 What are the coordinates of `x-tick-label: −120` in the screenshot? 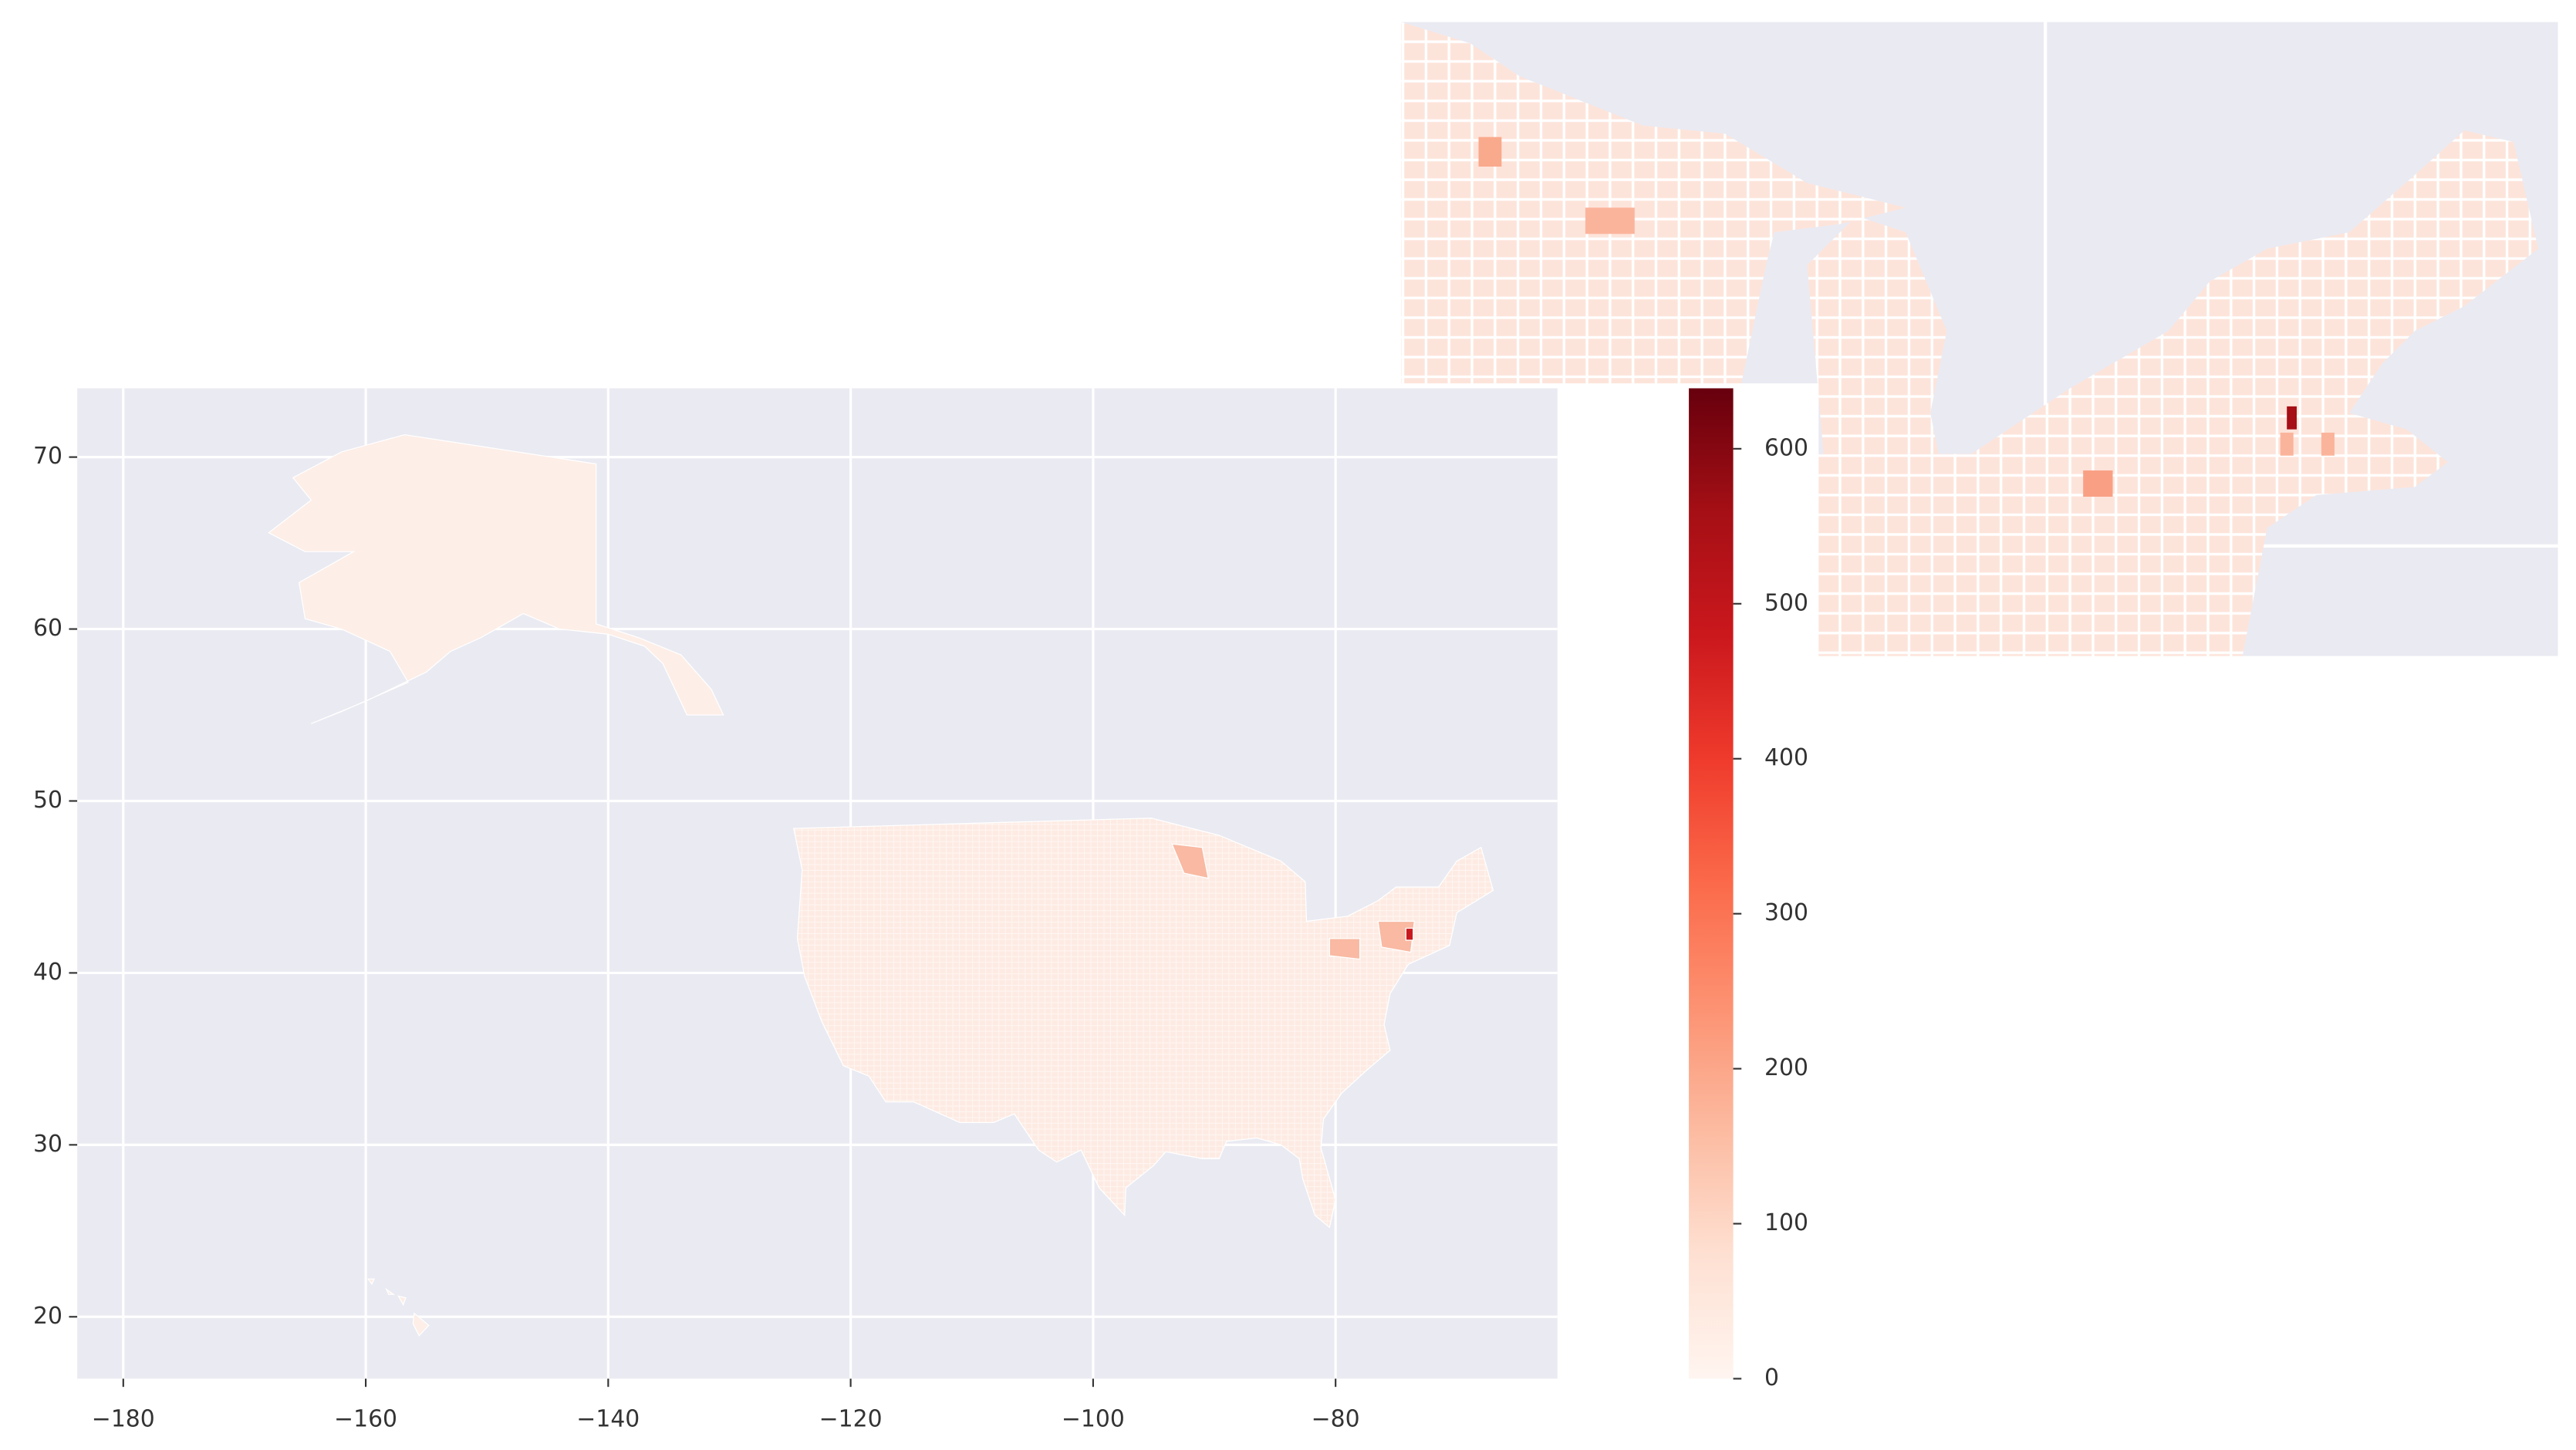 It's located at (851, 1418).